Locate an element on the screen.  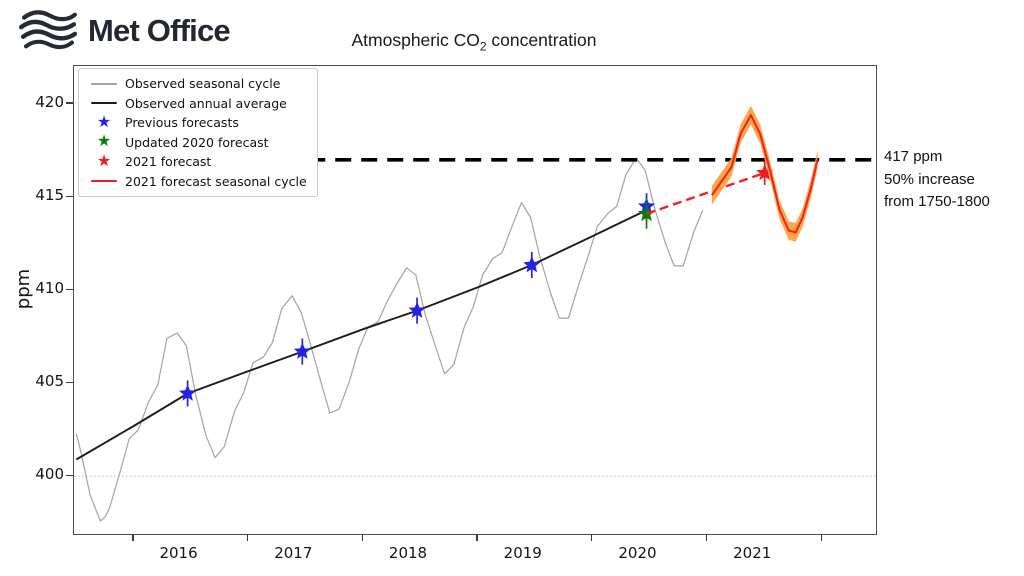
legend-item: ★ Previous forecasts is located at coordinates (197, 123).